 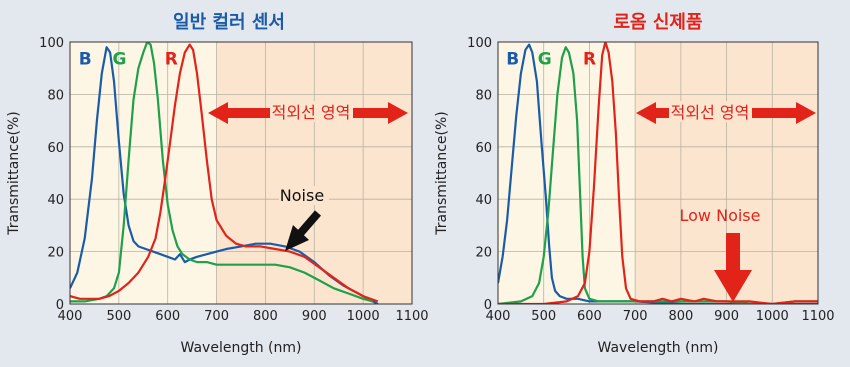 What do you see at coordinates (720, 215) in the screenshot?
I see `low-noise-label: Low Noise` at bounding box center [720, 215].